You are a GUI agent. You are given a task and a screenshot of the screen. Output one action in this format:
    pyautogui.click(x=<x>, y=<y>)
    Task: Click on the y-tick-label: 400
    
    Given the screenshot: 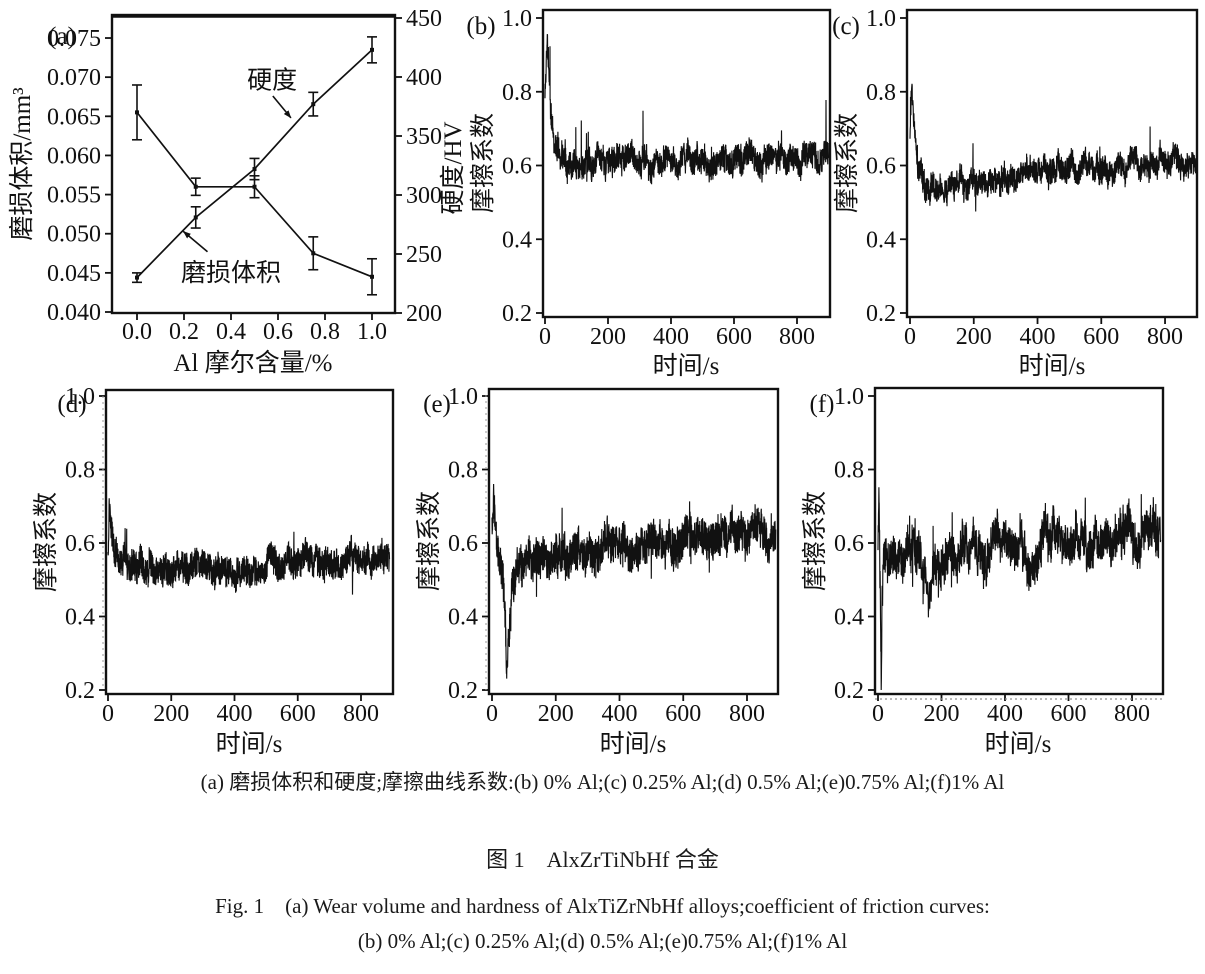 What is the action you would take?
    pyautogui.click(x=424, y=78)
    